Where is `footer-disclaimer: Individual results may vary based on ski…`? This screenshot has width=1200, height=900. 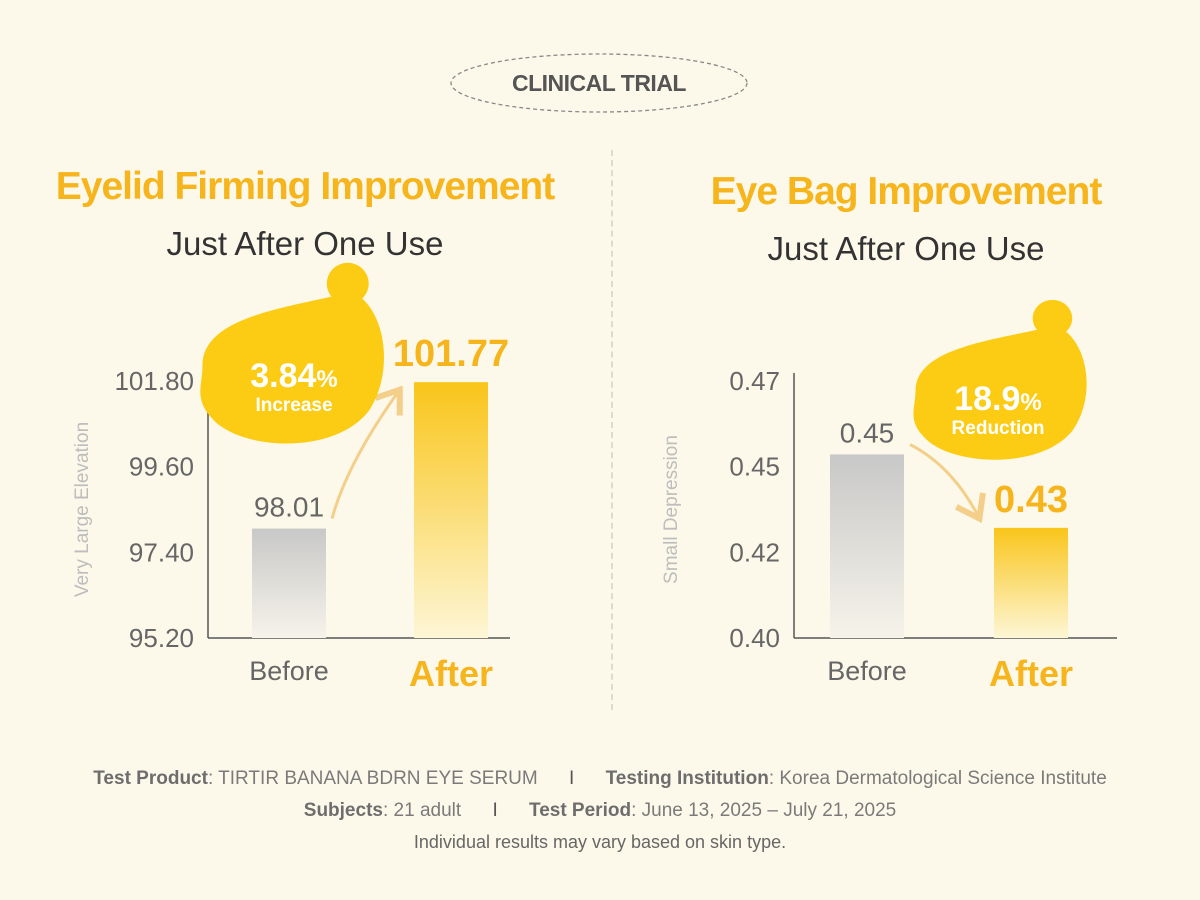
footer-disclaimer: Individual results may vary based on ski… is located at coordinates (600, 842).